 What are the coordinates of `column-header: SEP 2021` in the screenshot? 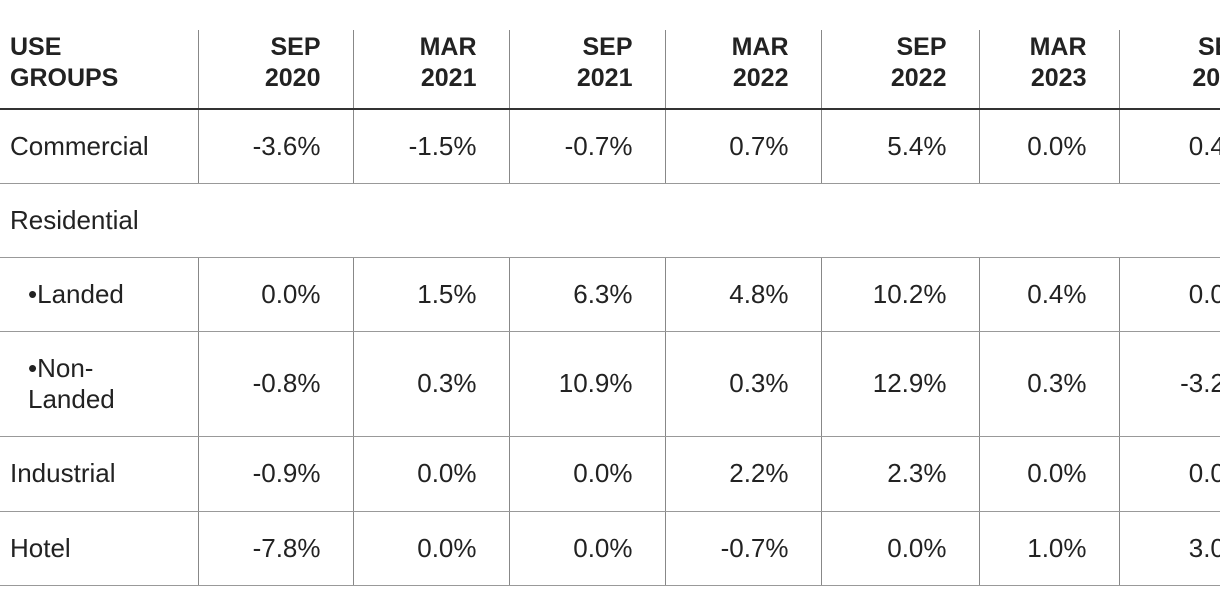 It's located at (586, 70).